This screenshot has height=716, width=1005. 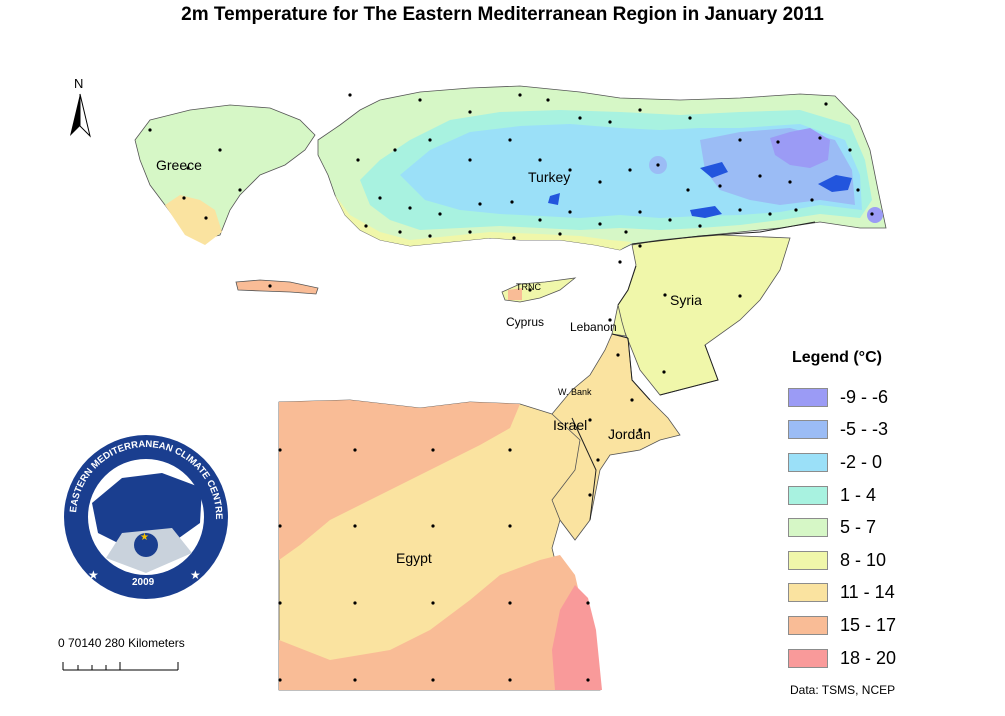 I want to click on egypt-warm-zone-south, so click(x=439, y=622).